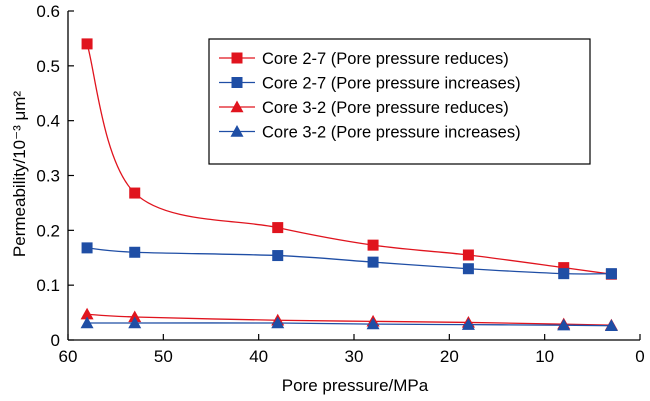  What do you see at coordinates (19, 174) in the screenshot?
I see `y-axis-title: Permeability/10⁻³ μm²` at bounding box center [19, 174].